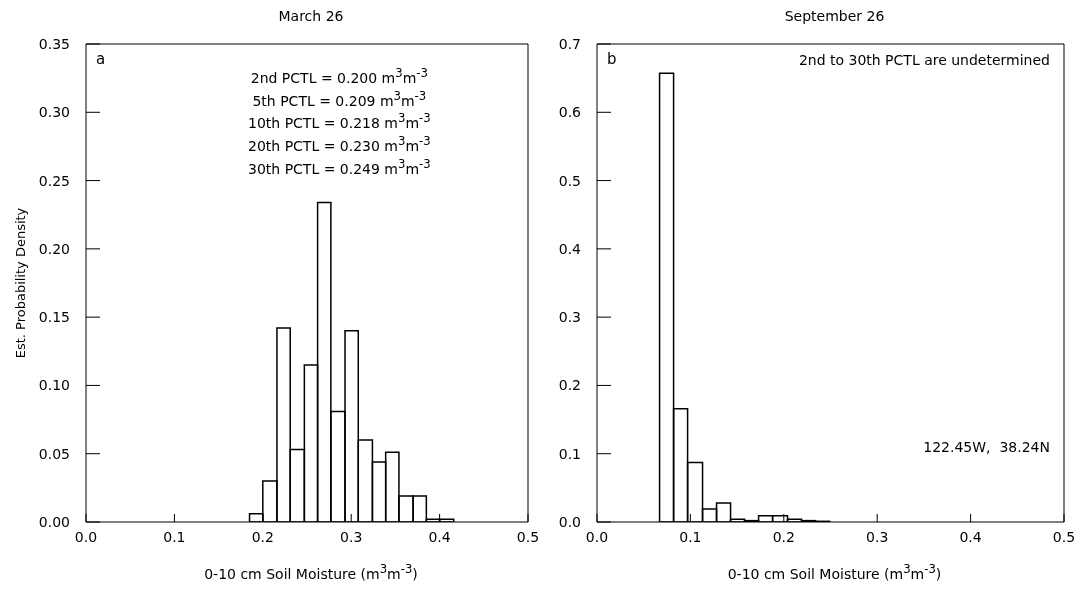 The image size is (1089, 589). Describe the element at coordinates (311, 17) in the screenshot. I see `chart-title: March 26` at that location.